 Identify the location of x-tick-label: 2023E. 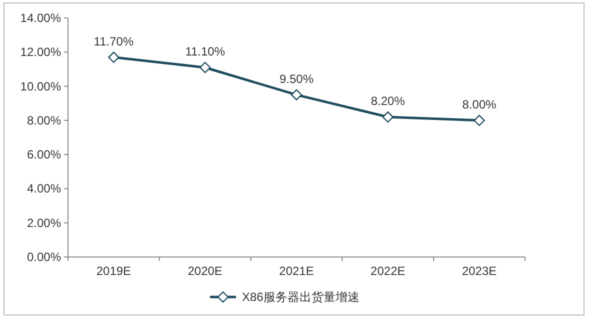
(479, 271).